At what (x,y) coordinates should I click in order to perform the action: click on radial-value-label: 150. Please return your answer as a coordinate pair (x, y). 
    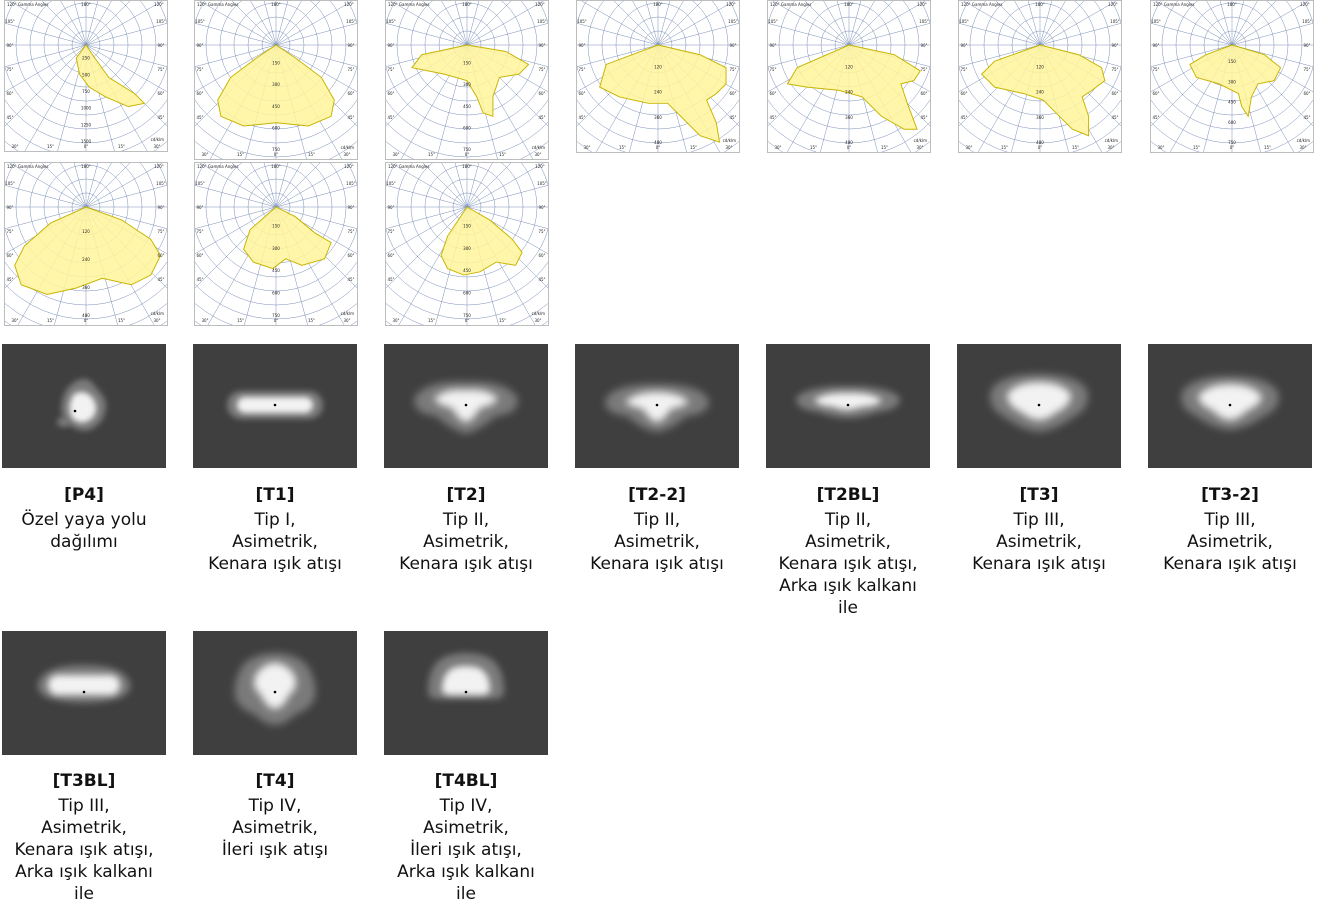
    Looking at the image, I should click on (276, 63).